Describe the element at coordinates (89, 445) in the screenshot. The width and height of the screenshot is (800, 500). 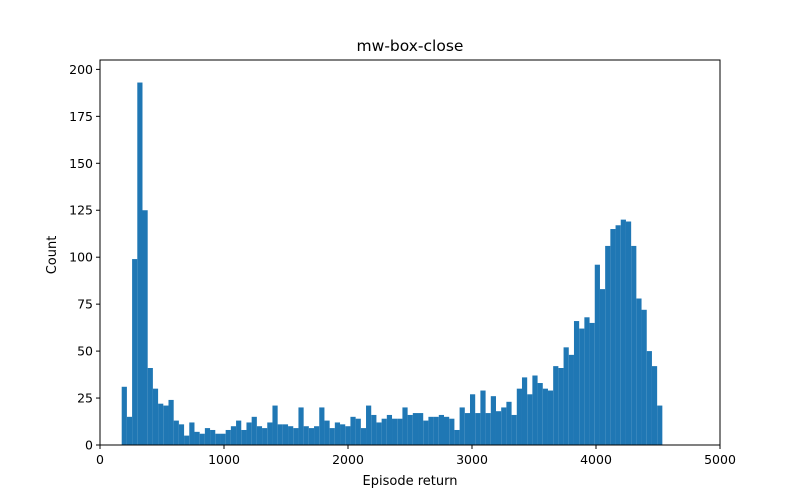
I see `y-tick-label: 0` at that location.